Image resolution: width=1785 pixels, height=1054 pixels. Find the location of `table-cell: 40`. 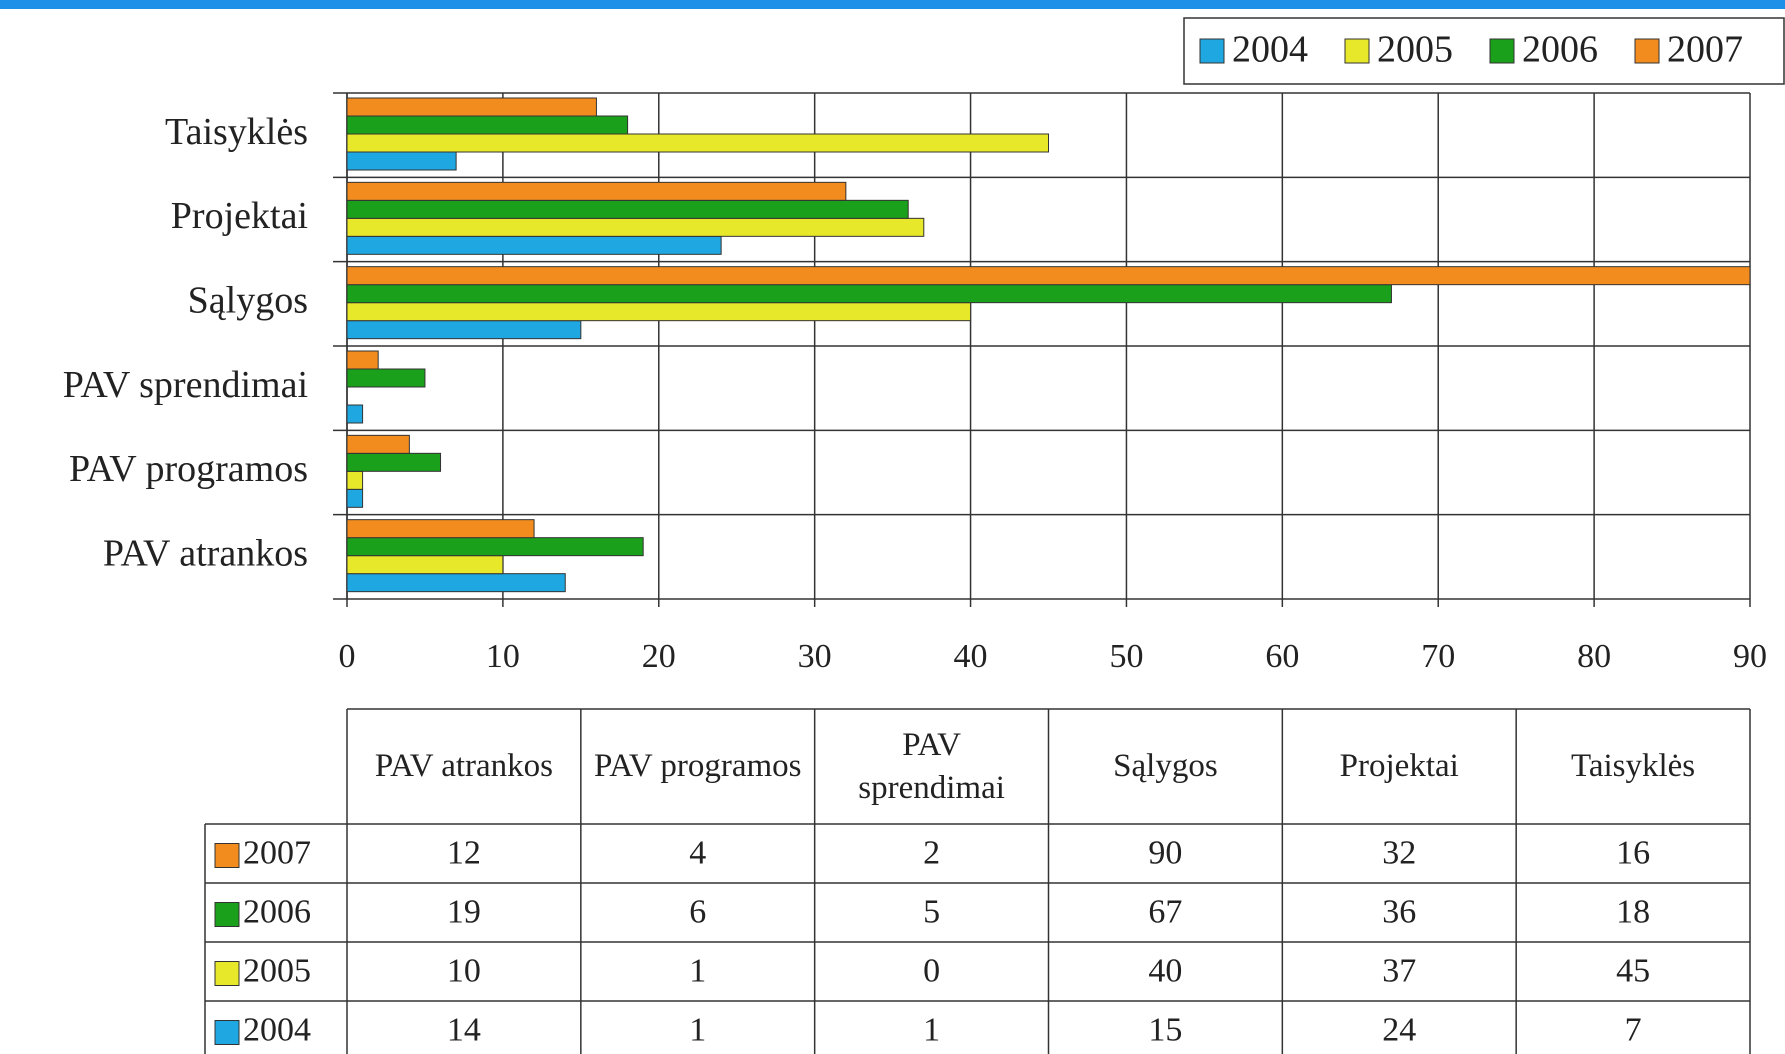

table-cell: 40 is located at coordinates (1165, 970).